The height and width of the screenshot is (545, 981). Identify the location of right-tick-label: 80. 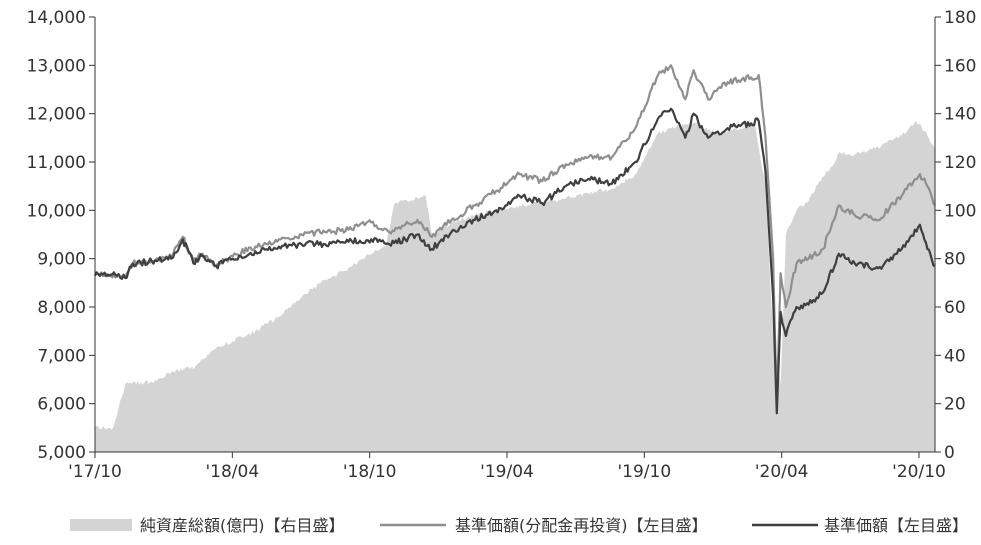
(955, 260).